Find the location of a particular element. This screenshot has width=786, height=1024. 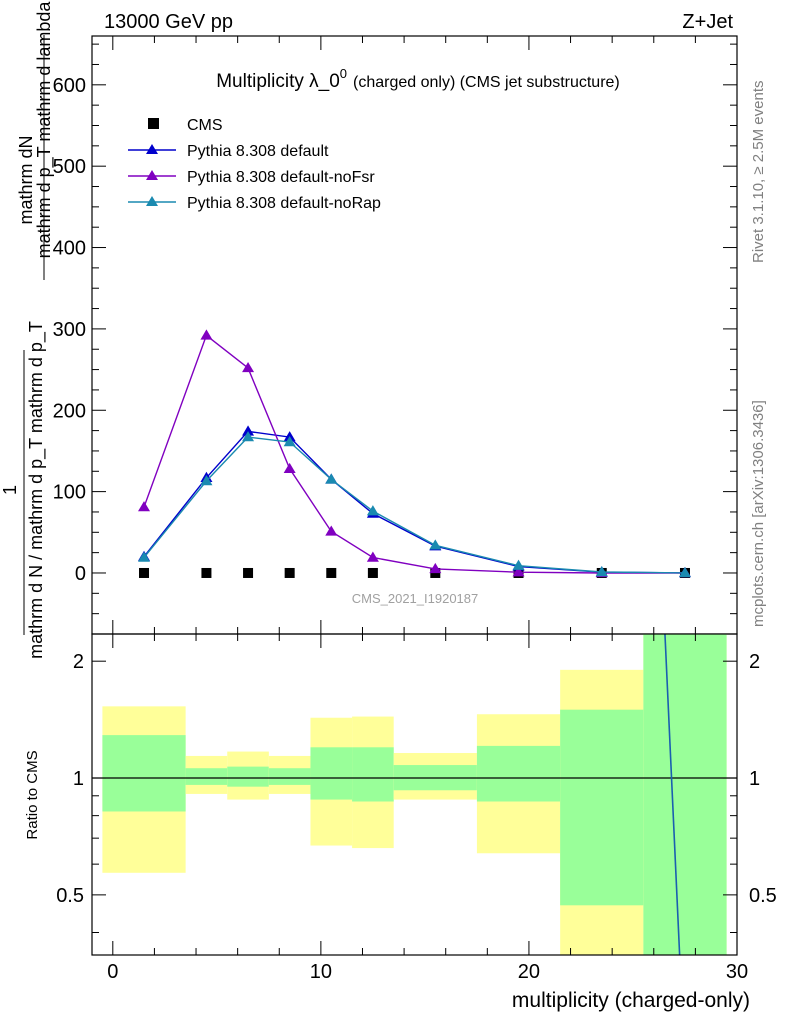

ratio-y-tick-label: 2 is located at coordinates (78, 662).